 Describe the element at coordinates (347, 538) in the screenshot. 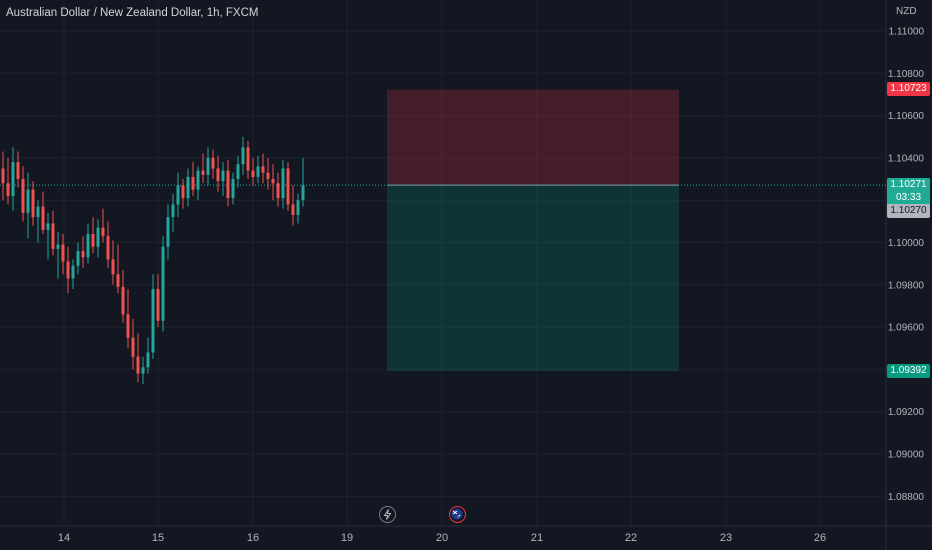

I see `date-axis-label: 19` at that location.